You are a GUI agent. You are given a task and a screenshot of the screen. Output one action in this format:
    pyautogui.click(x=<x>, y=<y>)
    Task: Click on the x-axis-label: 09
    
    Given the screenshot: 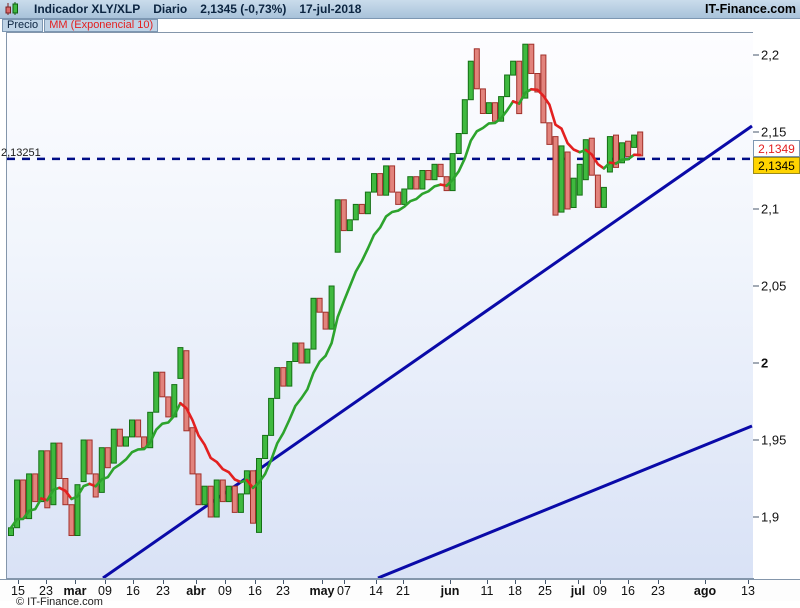 What is the action you would take?
    pyautogui.click(x=600, y=591)
    